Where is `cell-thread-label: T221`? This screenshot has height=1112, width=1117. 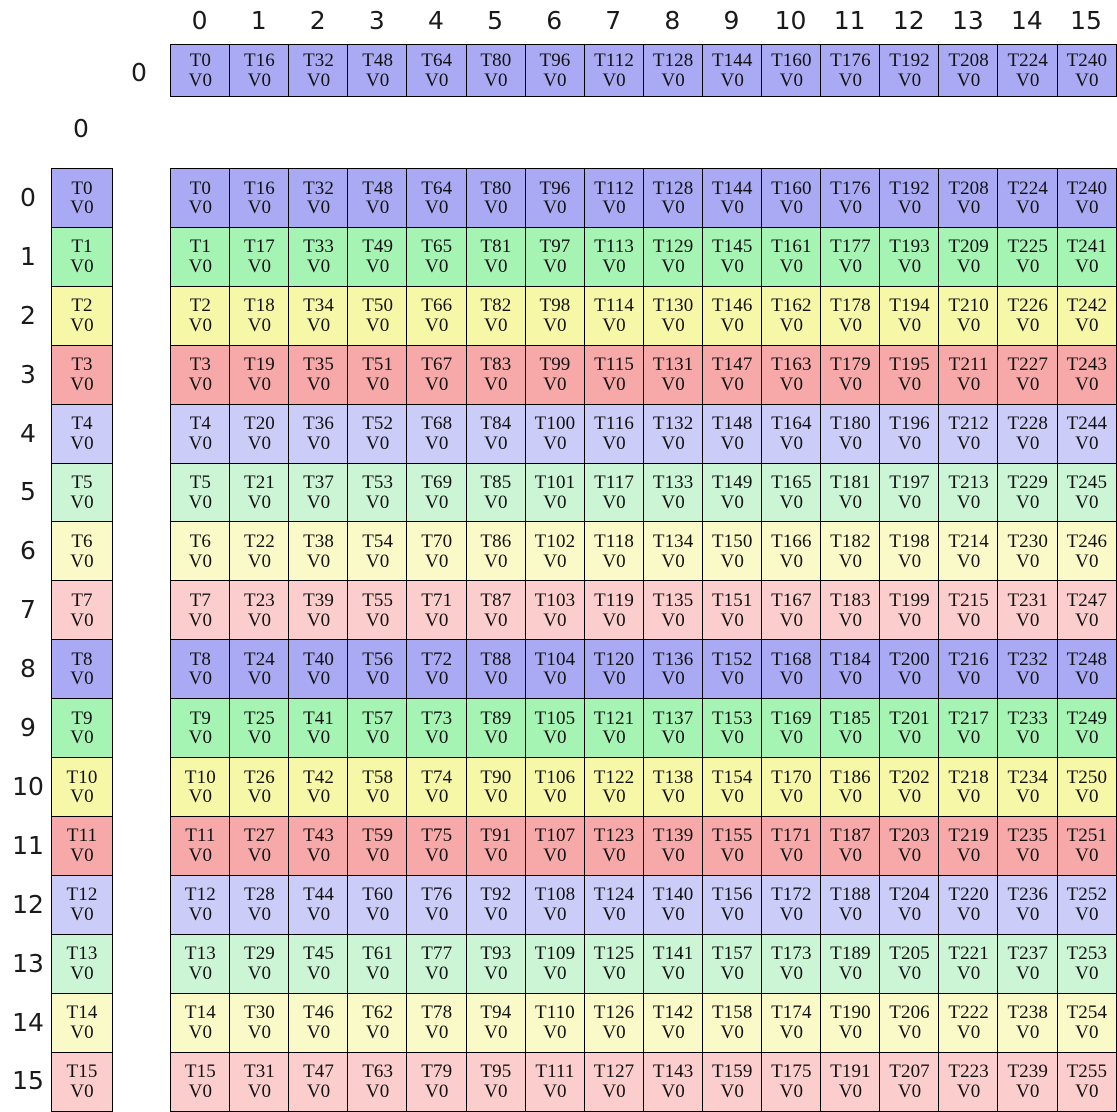 cell-thread-label: T221 is located at coordinates (968, 954).